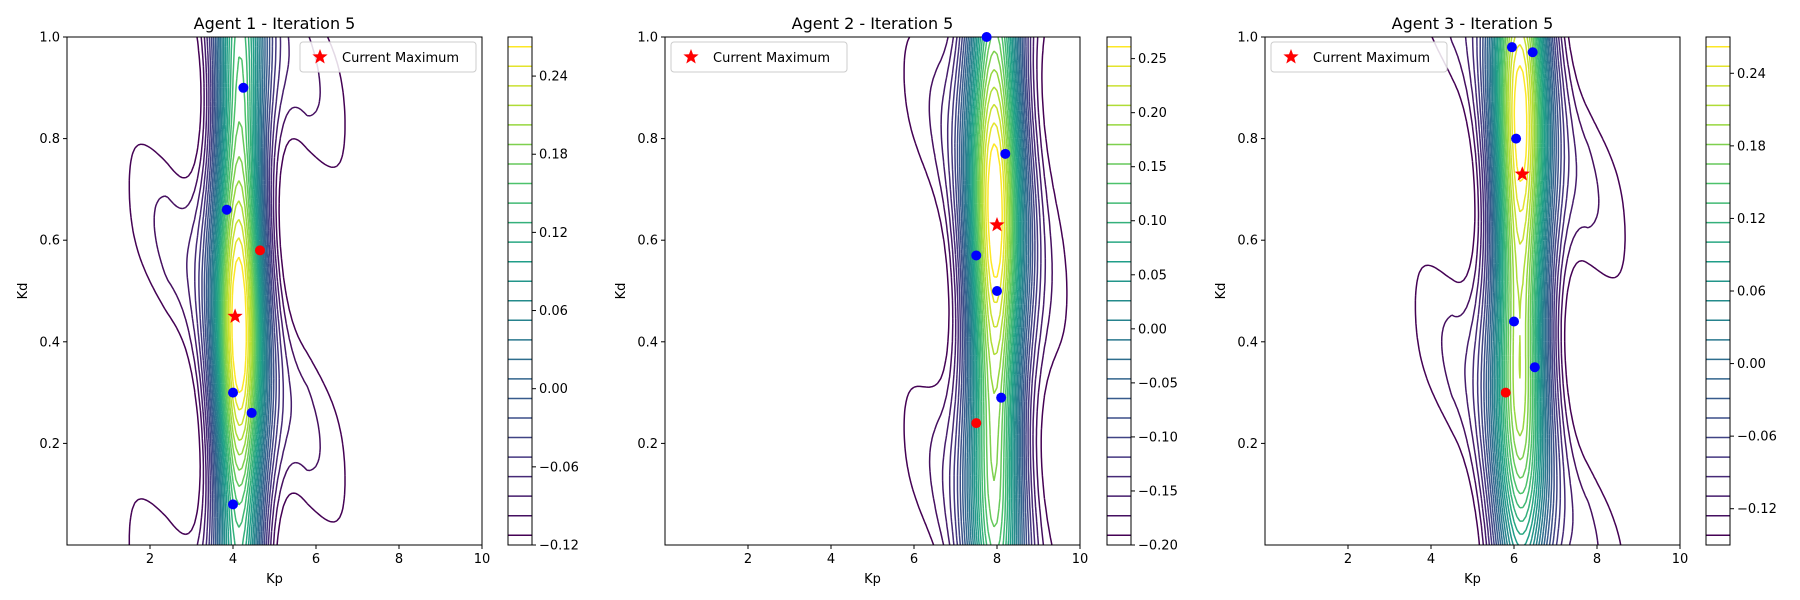  Describe the element at coordinates (1158, 383) in the screenshot. I see `colorbar-tick-label: −0.05` at that location.